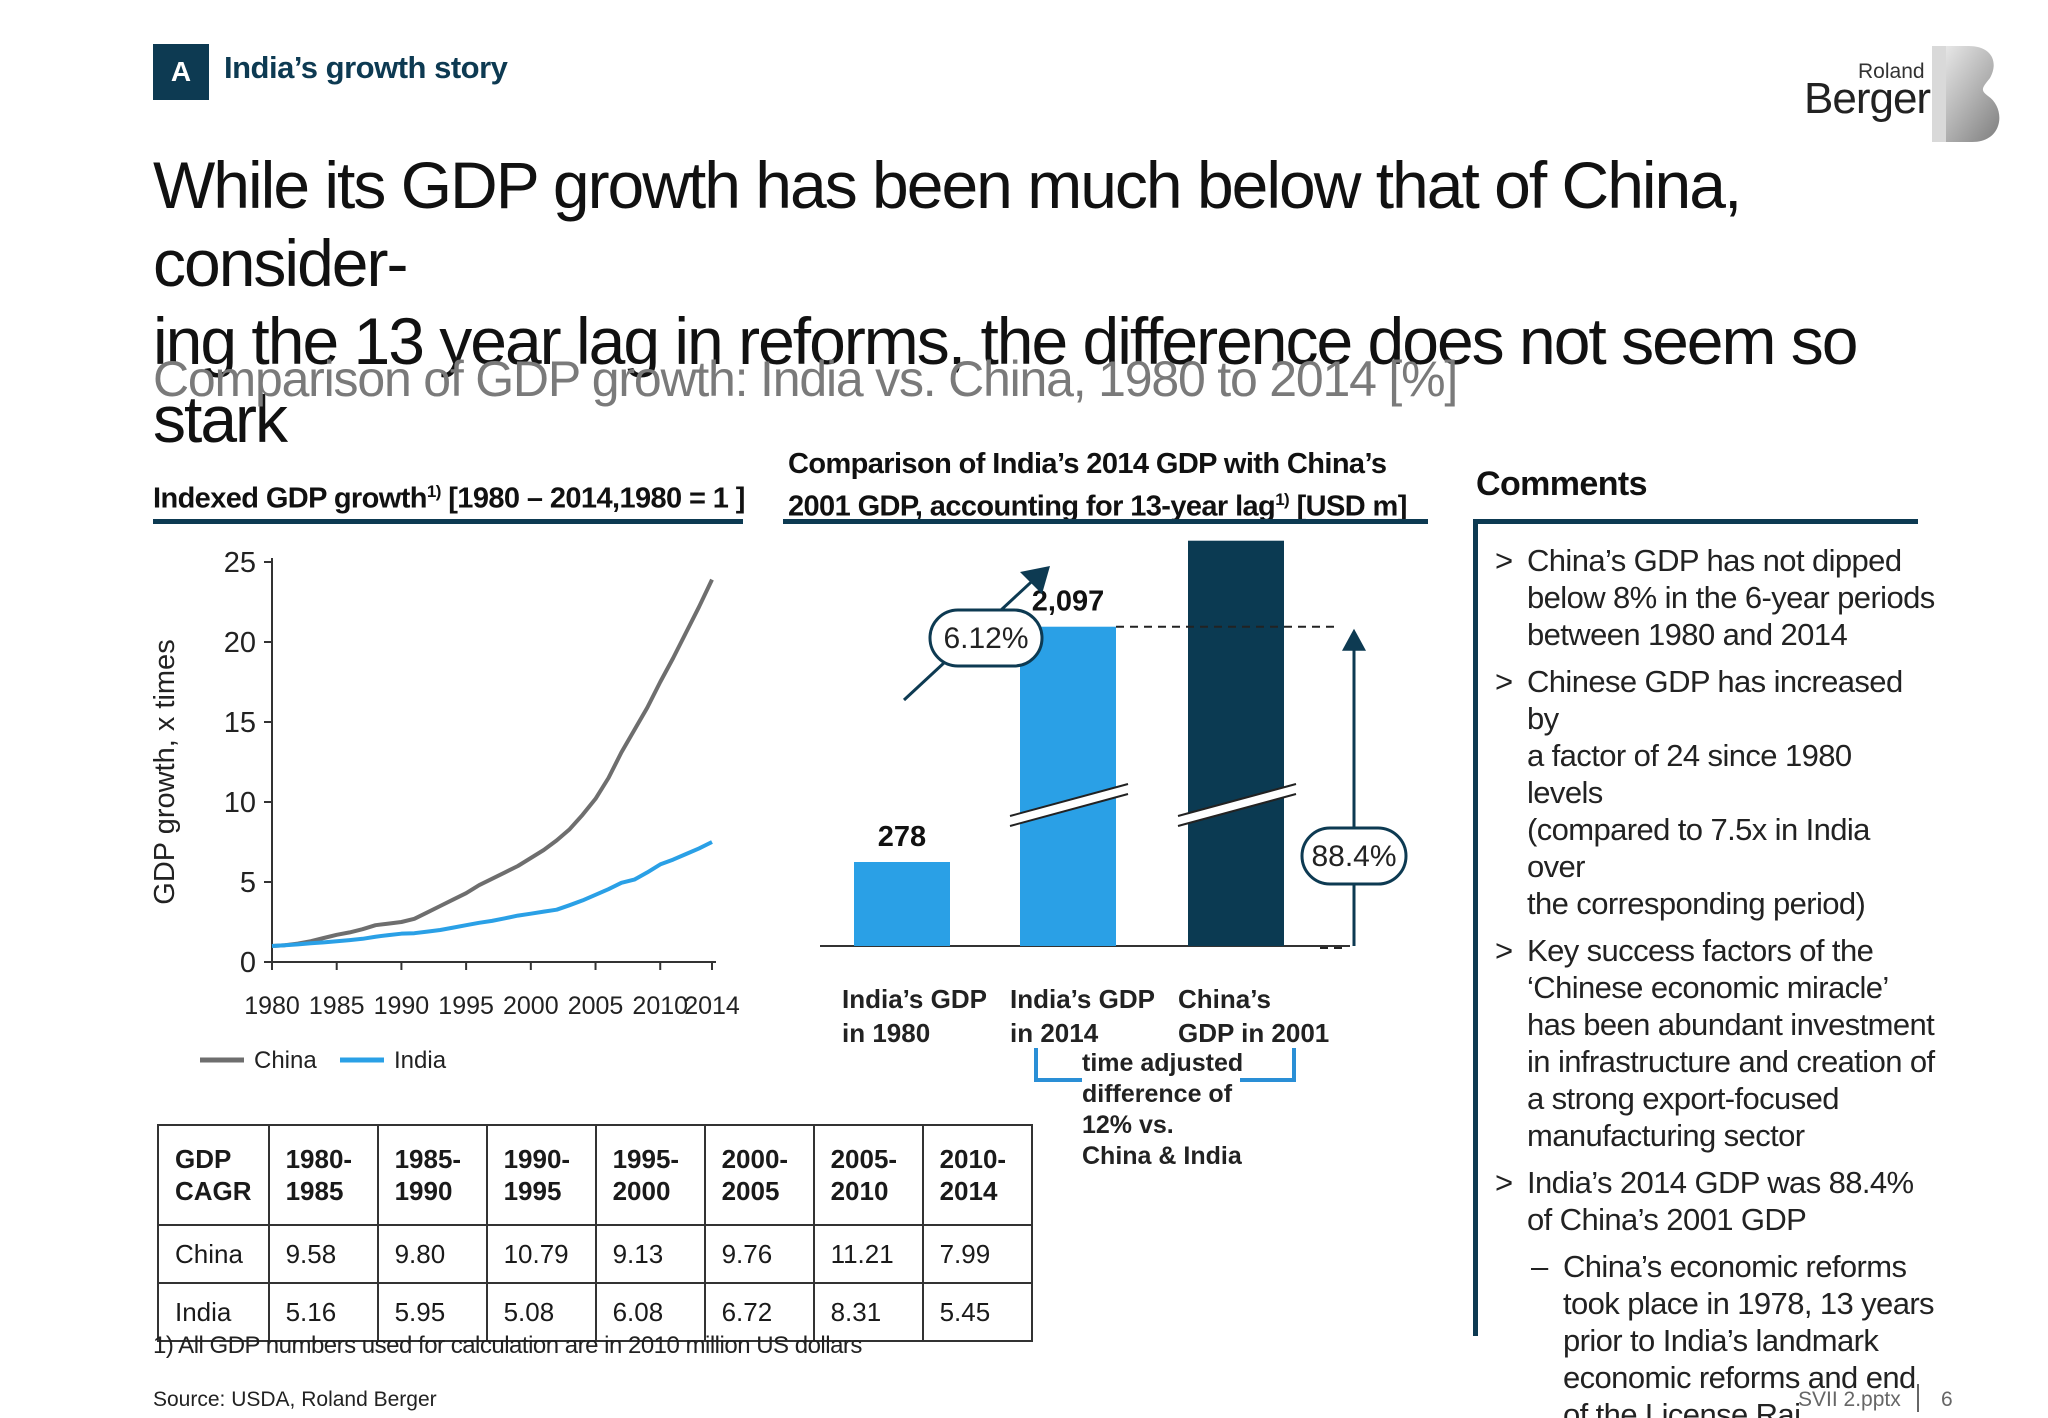 The image size is (2048, 1418). I want to click on x-tick-label: 2010, so click(660, 1006).